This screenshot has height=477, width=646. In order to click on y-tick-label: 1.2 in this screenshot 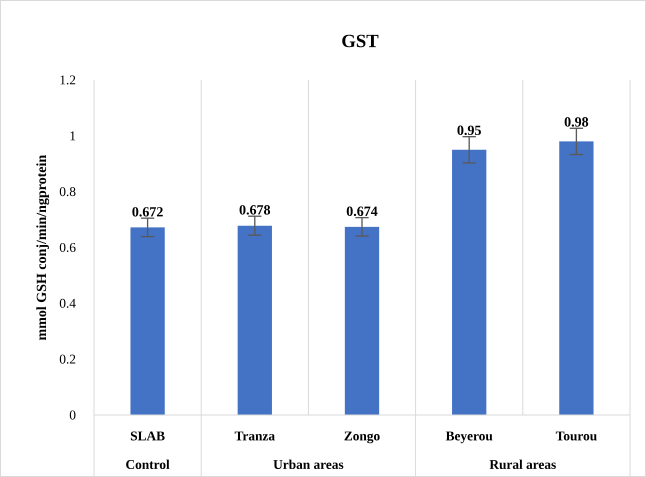, I will do `click(68, 79)`.